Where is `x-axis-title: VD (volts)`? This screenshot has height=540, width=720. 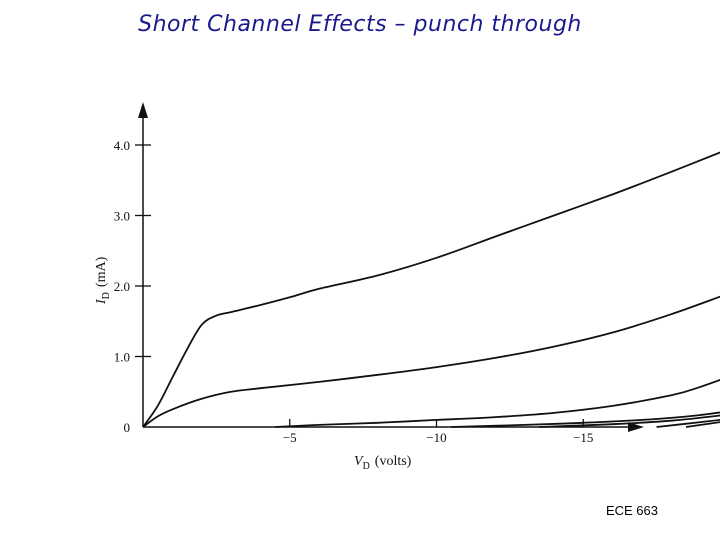 x-axis-title: VD (volts) is located at coordinates (383, 463).